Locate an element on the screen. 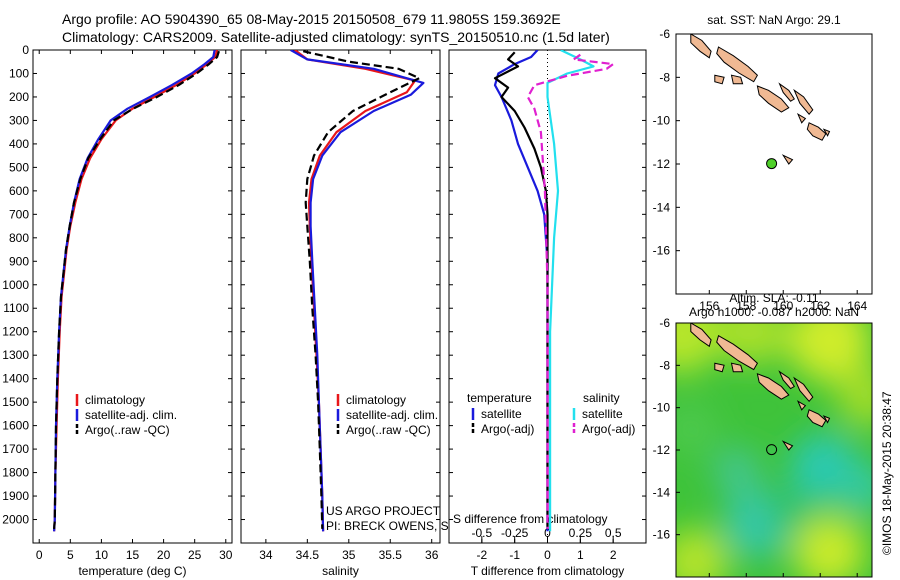 This screenshot has height=580, width=900. x-tick-label: 160 is located at coordinates (783, 306).